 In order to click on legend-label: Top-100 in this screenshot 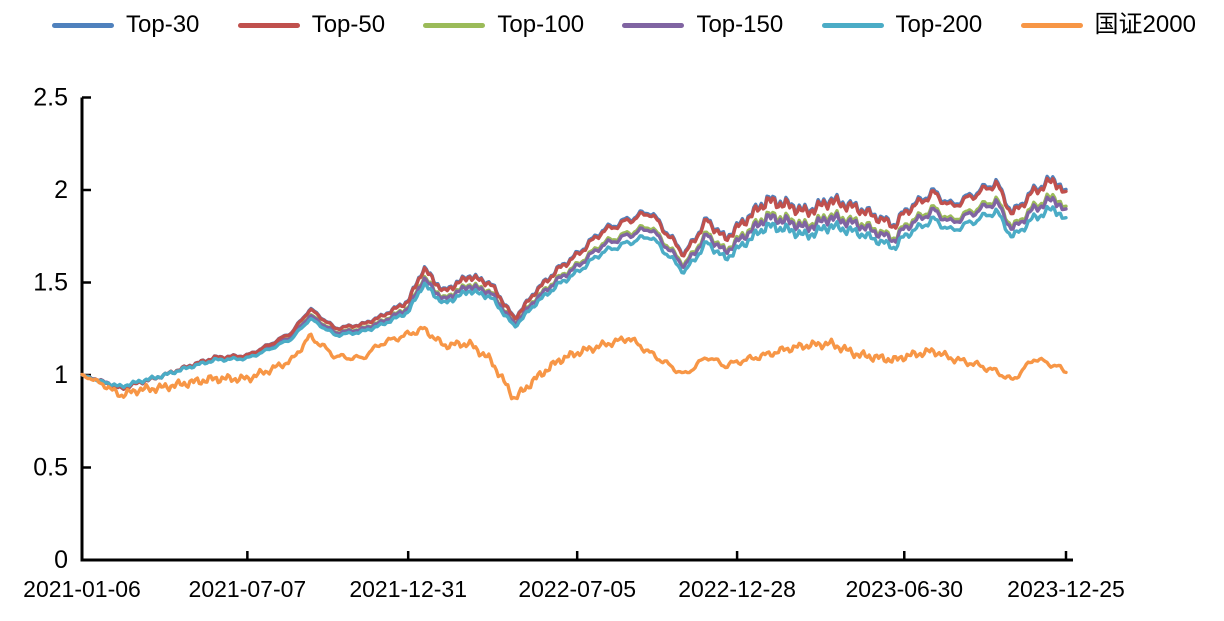, I will do `click(541, 24)`.